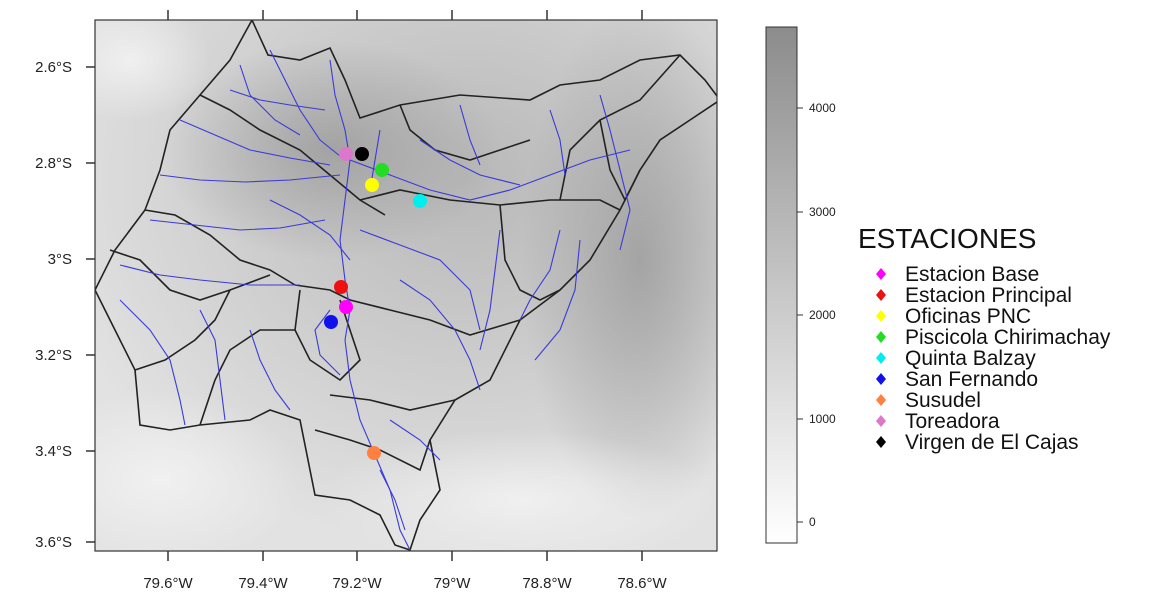  What do you see at coordinates (90, 304) in the screenshot?
I see `y-axis-ticks` at bounding box center [90, 304].